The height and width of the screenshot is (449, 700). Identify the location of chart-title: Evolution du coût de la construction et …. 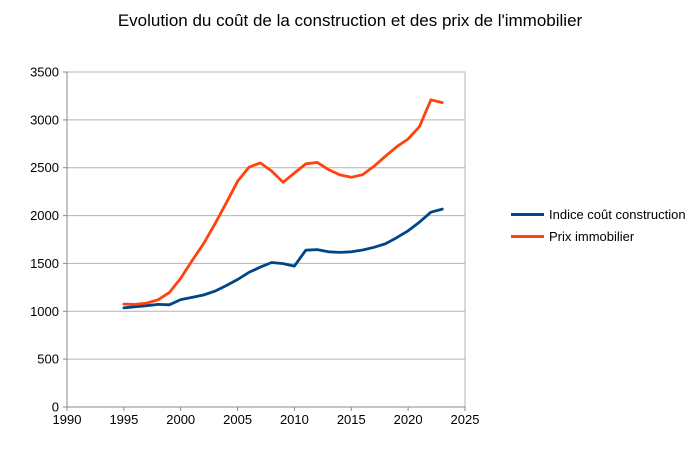
(350, 20).